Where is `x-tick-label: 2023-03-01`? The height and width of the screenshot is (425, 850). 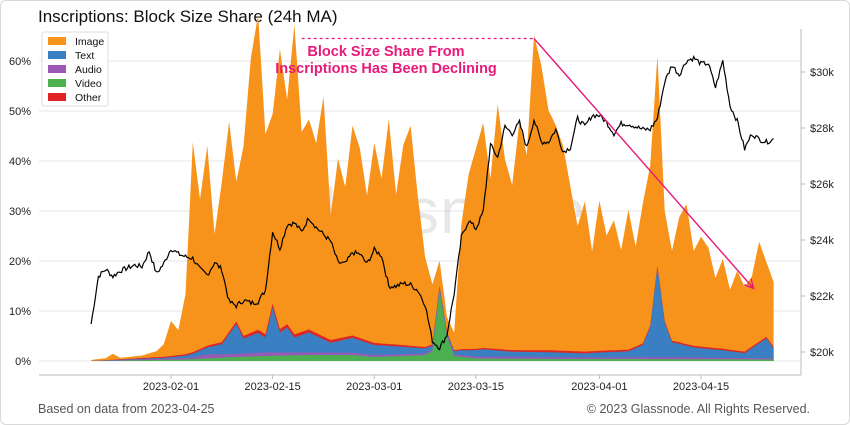 x-tick-label: 2023-03-01 is located at coordinates (374, 387).